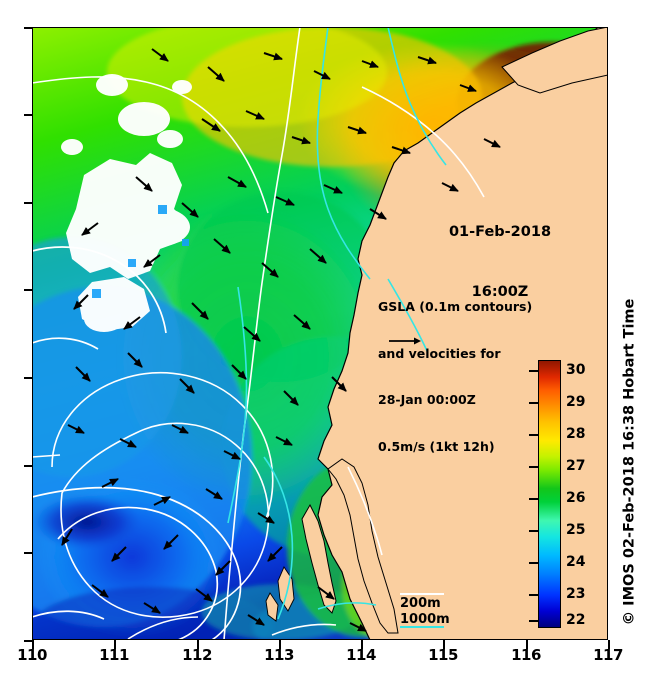 The width and height of the screenshot is (647, 684). What do you see at coordinates (526, 655) in the screenshot?
I see `x-tick-label: 116` at bounding box center [526, 655].